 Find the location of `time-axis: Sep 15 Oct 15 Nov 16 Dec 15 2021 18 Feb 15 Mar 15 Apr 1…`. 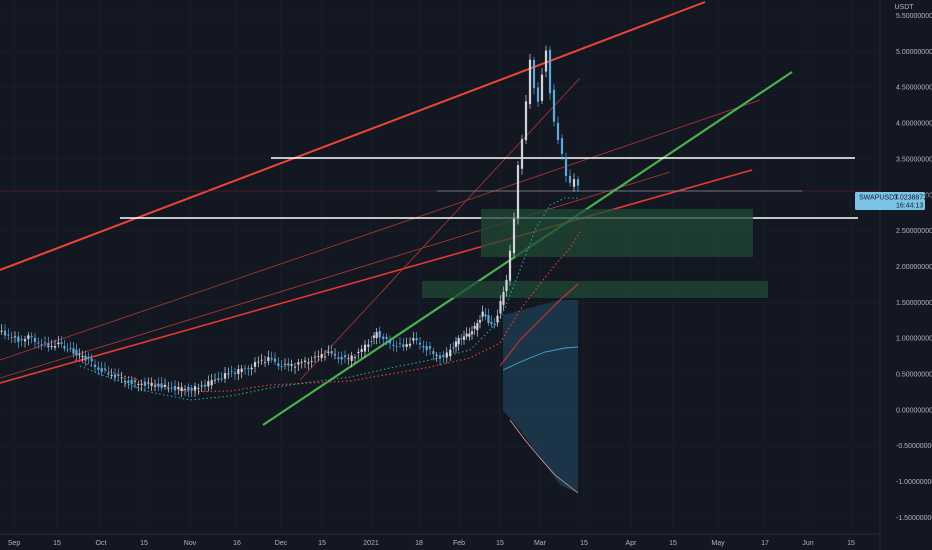

time-axis: Sep 15 Oct 15 Nov 16 Dec 15 2021 18 Feb 15 Mar 15 Apr 1… is located at coordinates (431, 543).